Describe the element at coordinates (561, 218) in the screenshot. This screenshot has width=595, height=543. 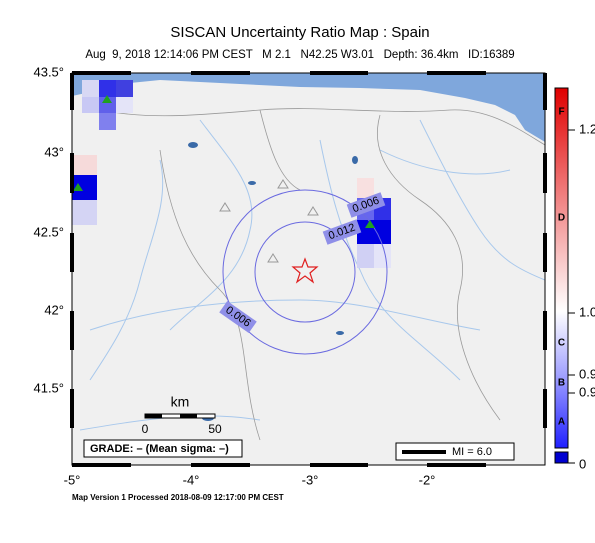
I see `grade-letter: D` at that location.